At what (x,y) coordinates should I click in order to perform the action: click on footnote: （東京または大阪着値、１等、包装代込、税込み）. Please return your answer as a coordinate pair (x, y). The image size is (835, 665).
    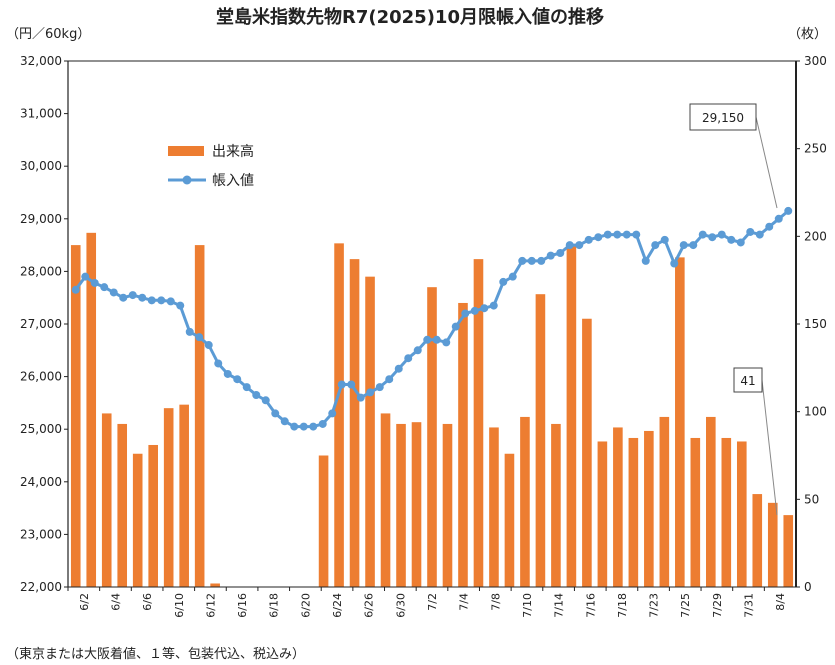
    Looking at the image, I should click on (155, 654).